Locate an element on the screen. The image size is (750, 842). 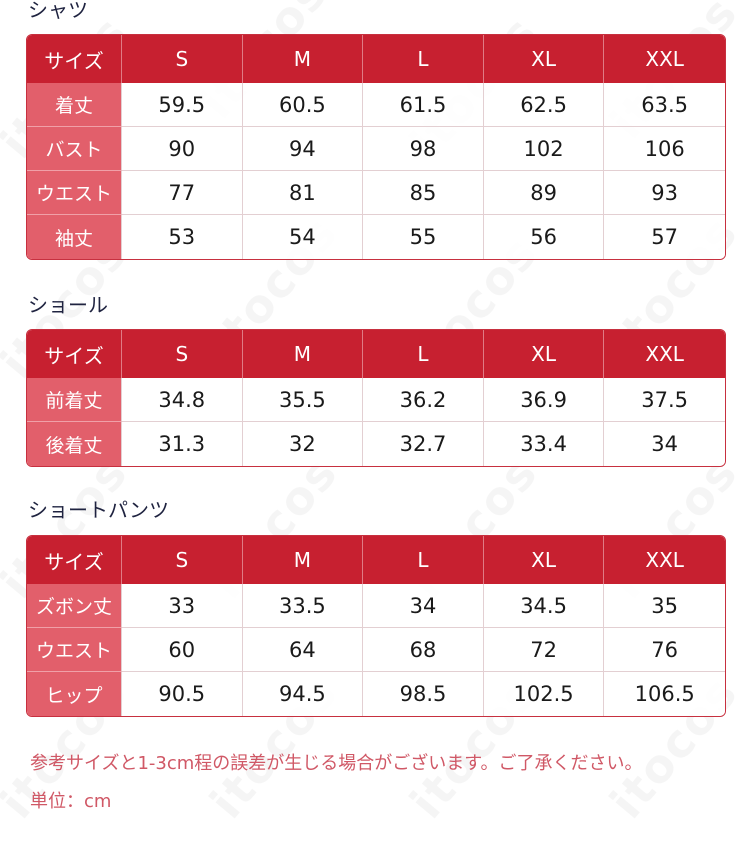
row-label: バスト is located at coordinates (74, 149).